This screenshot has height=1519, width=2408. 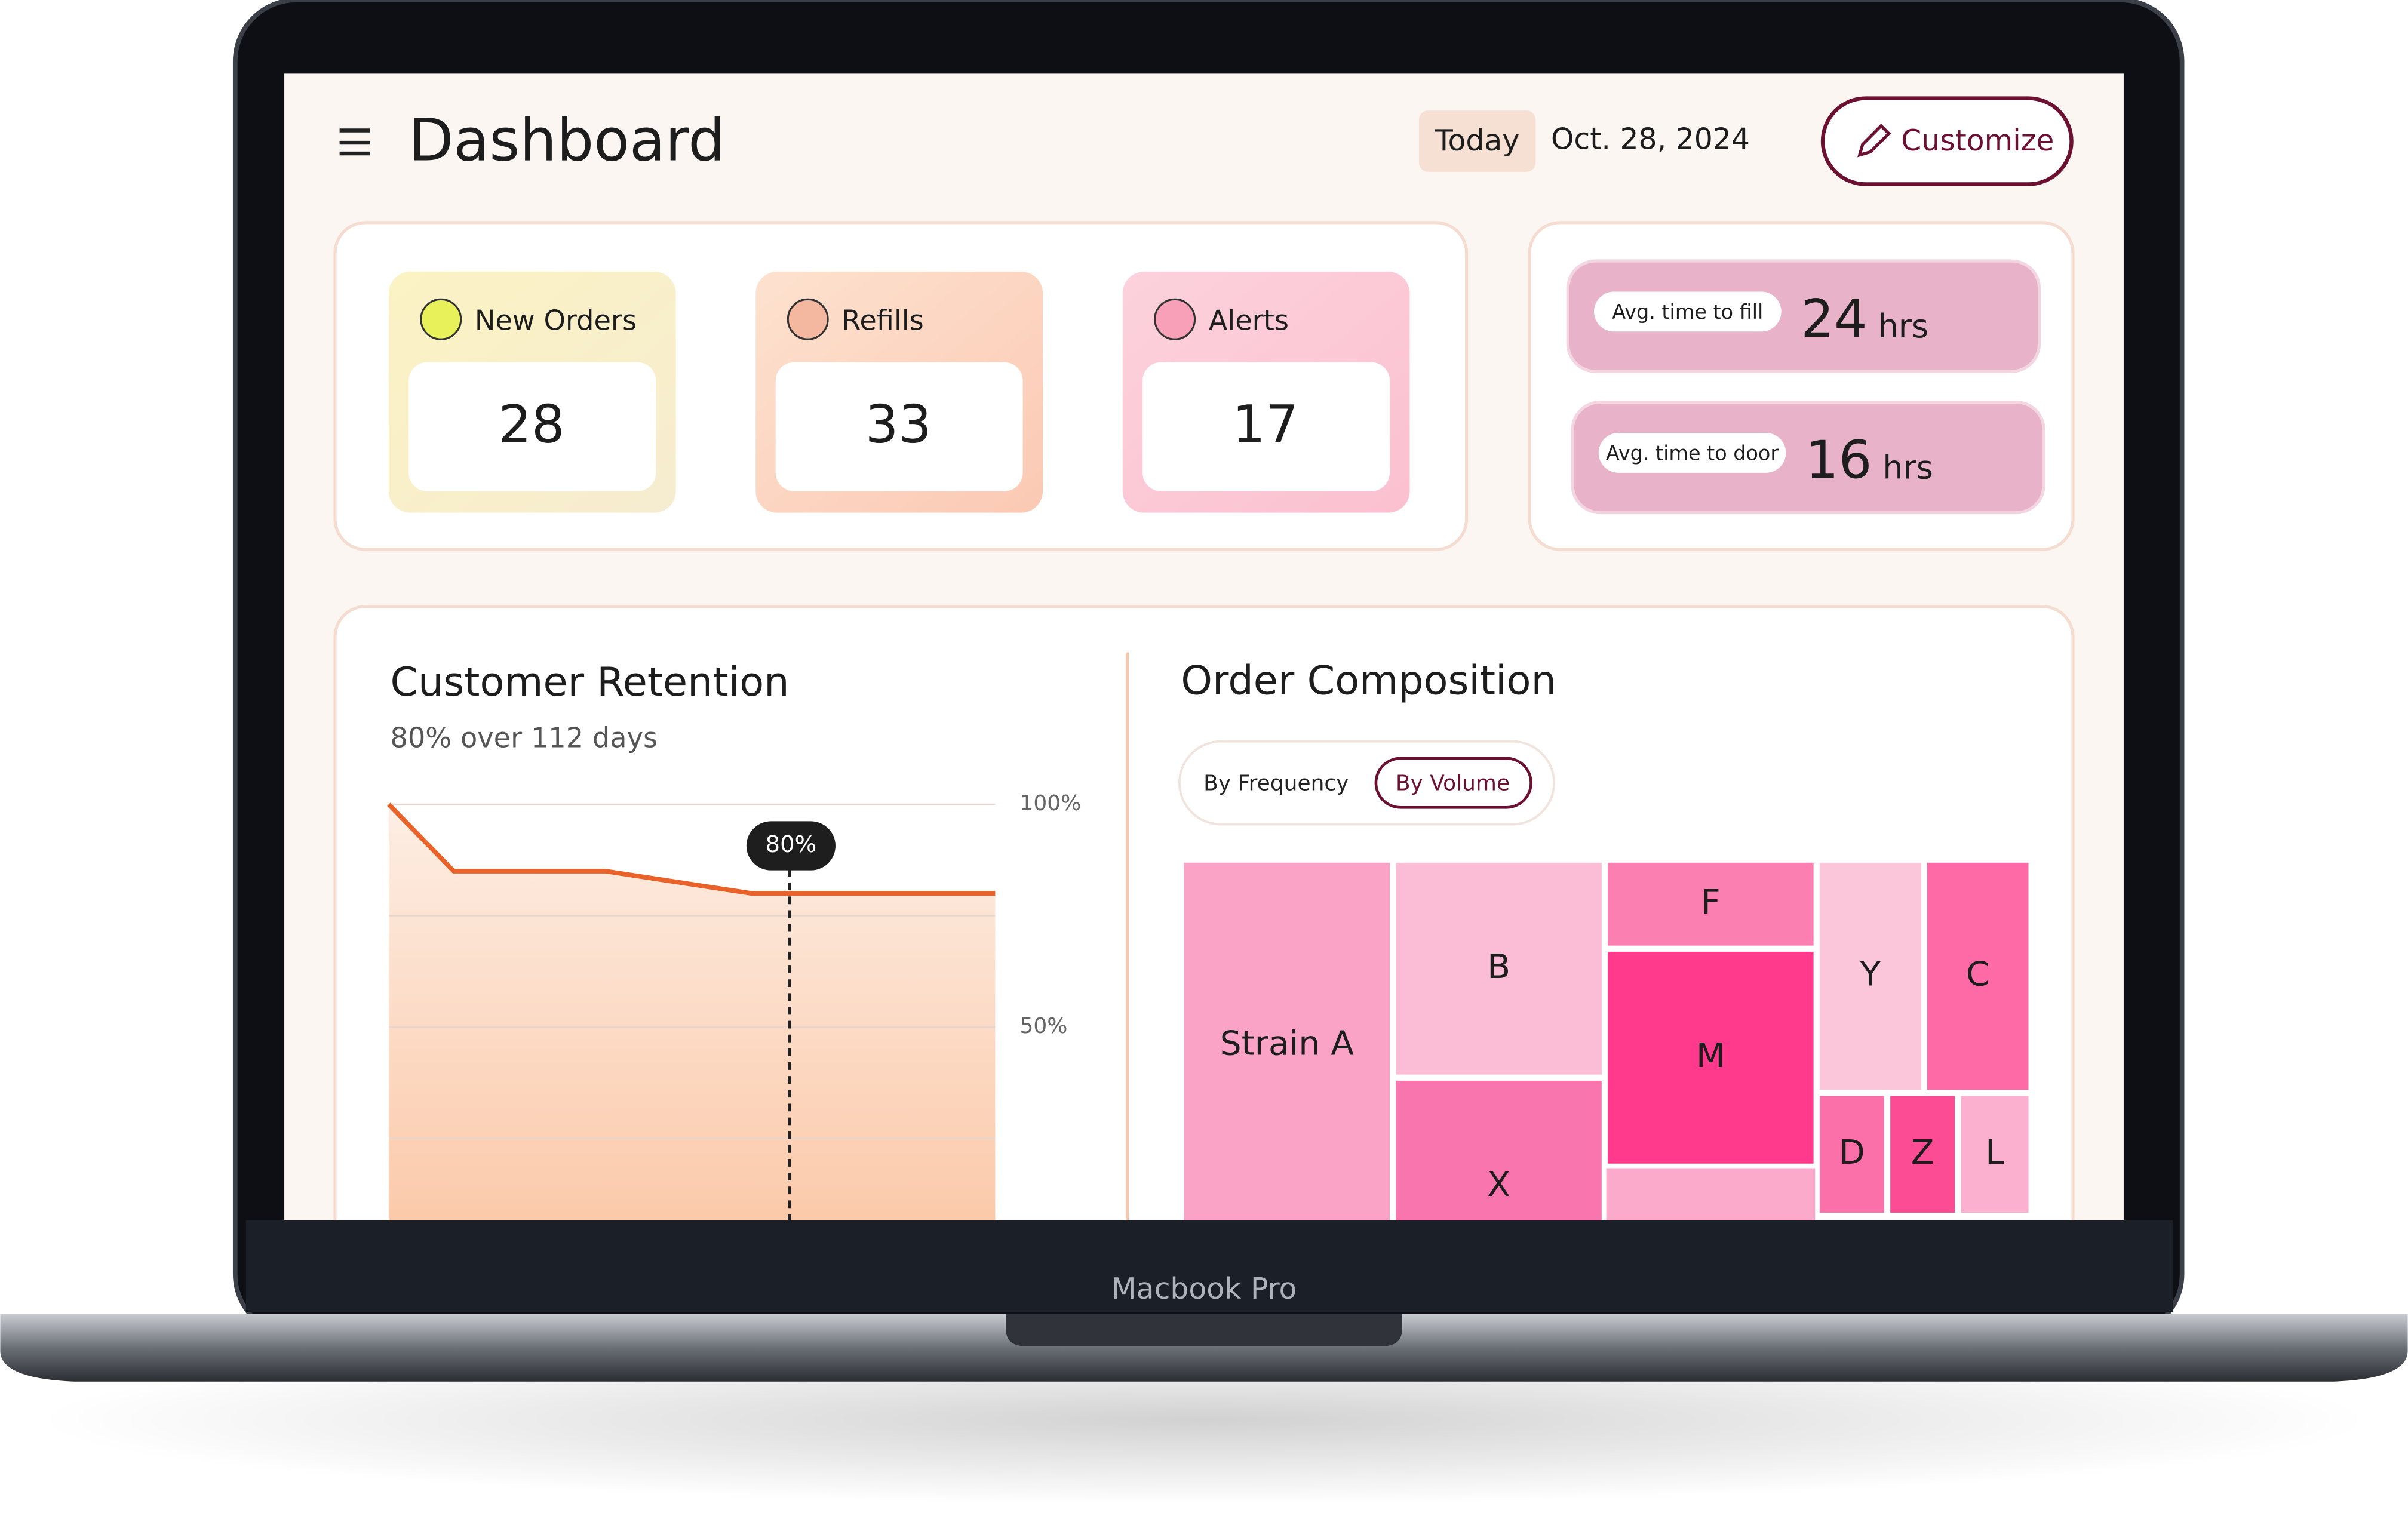 What do you see at coordinates (1204, 1289) in the screenshot?
I see `device-label: Macbook Pro` at bounding box center [1204, 1289].